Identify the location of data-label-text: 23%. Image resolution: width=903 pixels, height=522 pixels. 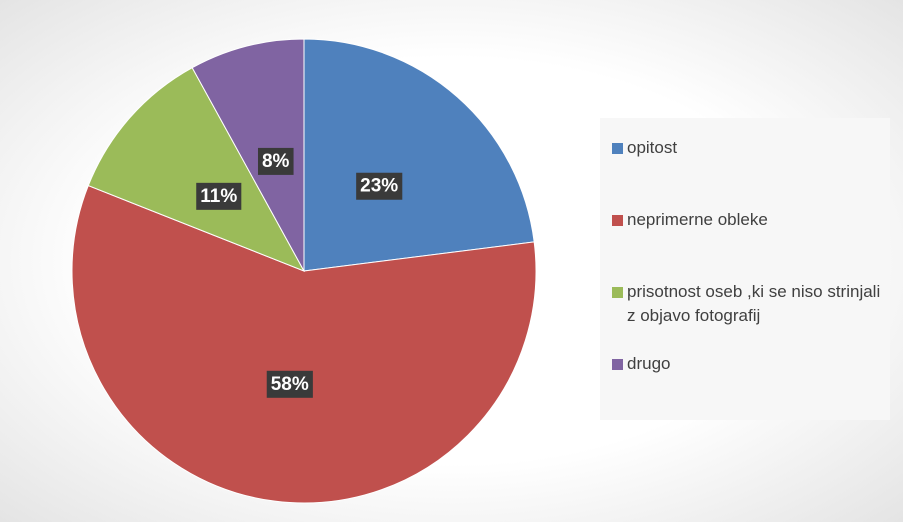
(379, 186).